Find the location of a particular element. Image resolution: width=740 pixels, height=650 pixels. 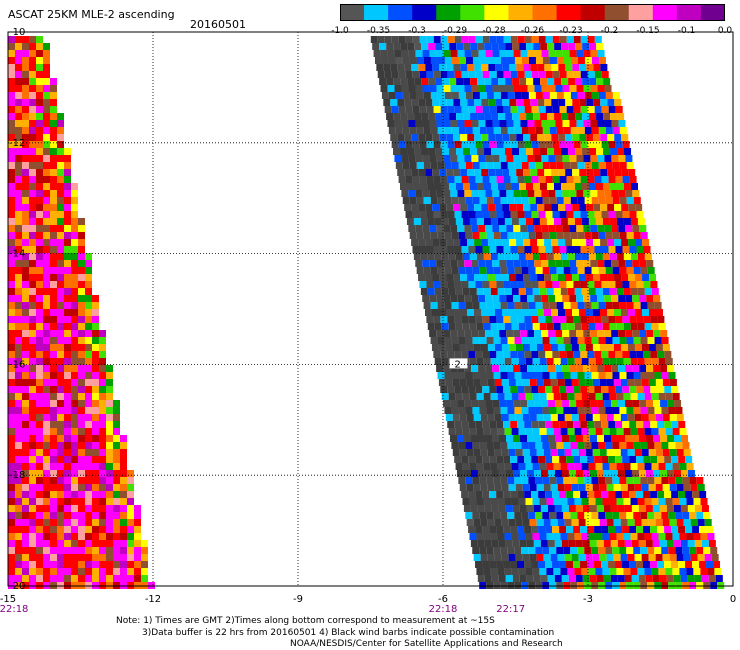

colorbar-label: -1.0 is located at coordinates (340, 31).